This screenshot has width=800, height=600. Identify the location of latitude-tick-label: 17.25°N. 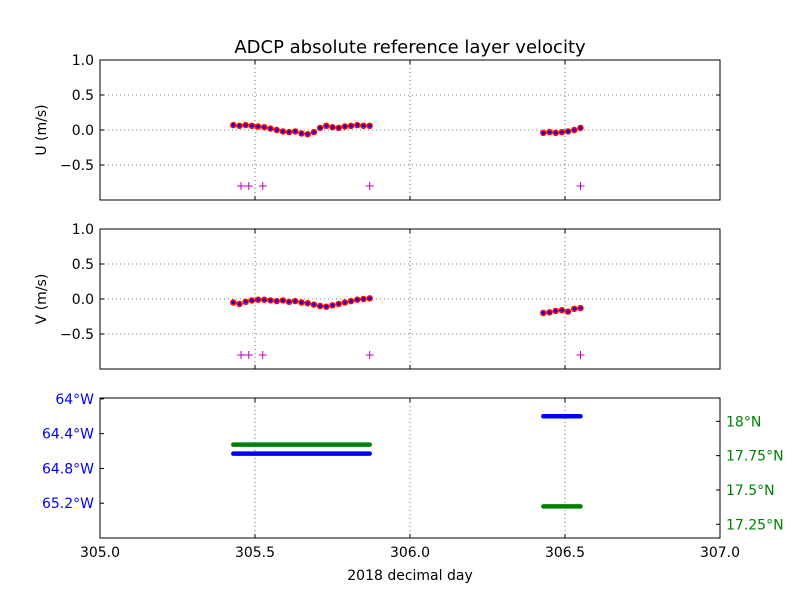
(755, 525).